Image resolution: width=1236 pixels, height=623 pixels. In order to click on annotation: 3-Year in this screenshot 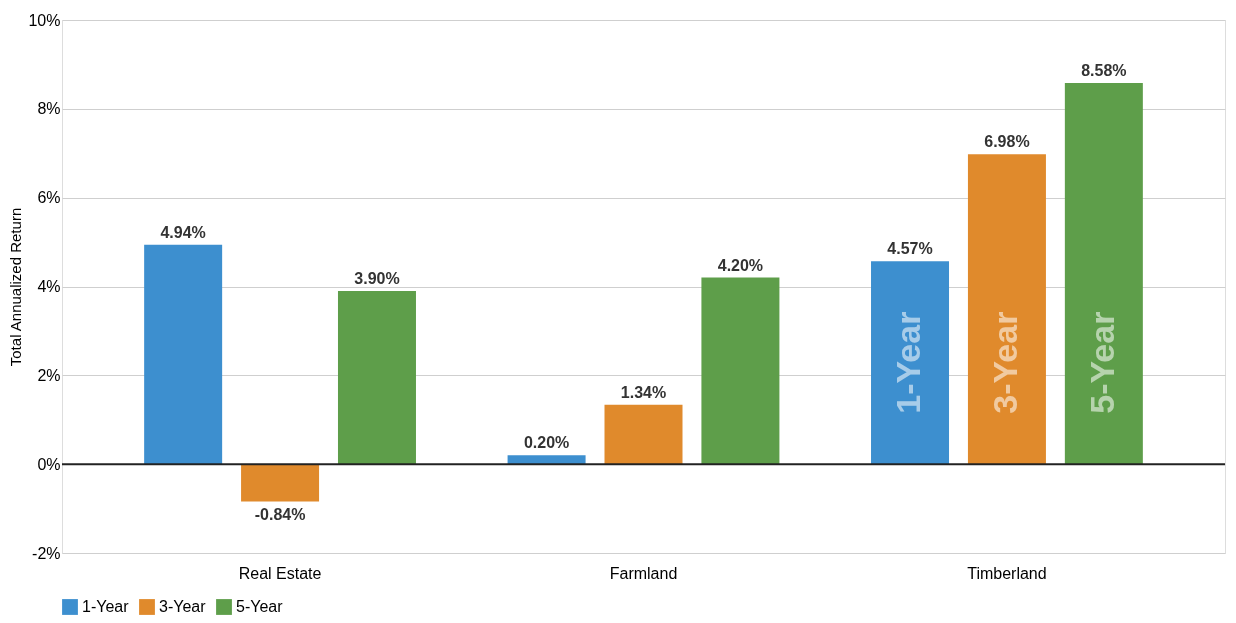, I will do `click(1004, 362)`.